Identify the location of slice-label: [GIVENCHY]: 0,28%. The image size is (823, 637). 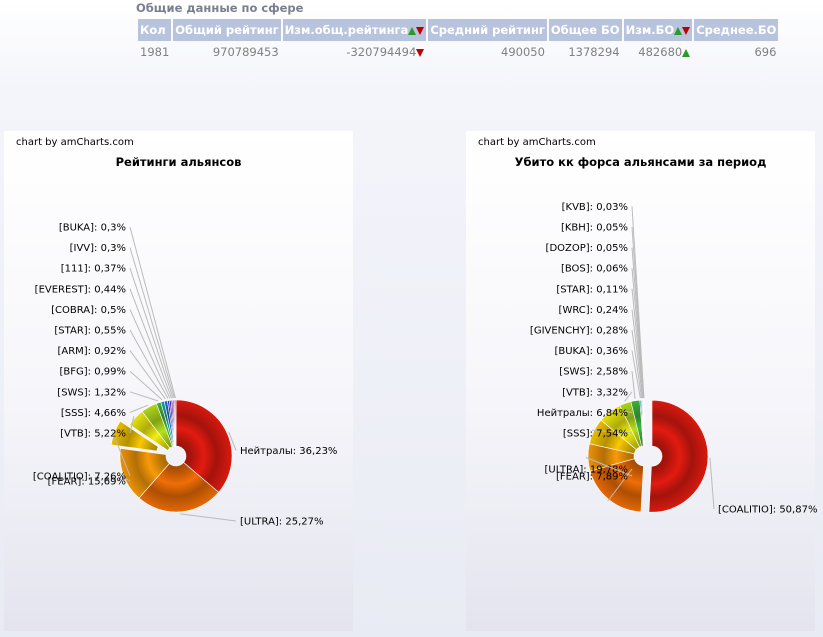
(579, 331).